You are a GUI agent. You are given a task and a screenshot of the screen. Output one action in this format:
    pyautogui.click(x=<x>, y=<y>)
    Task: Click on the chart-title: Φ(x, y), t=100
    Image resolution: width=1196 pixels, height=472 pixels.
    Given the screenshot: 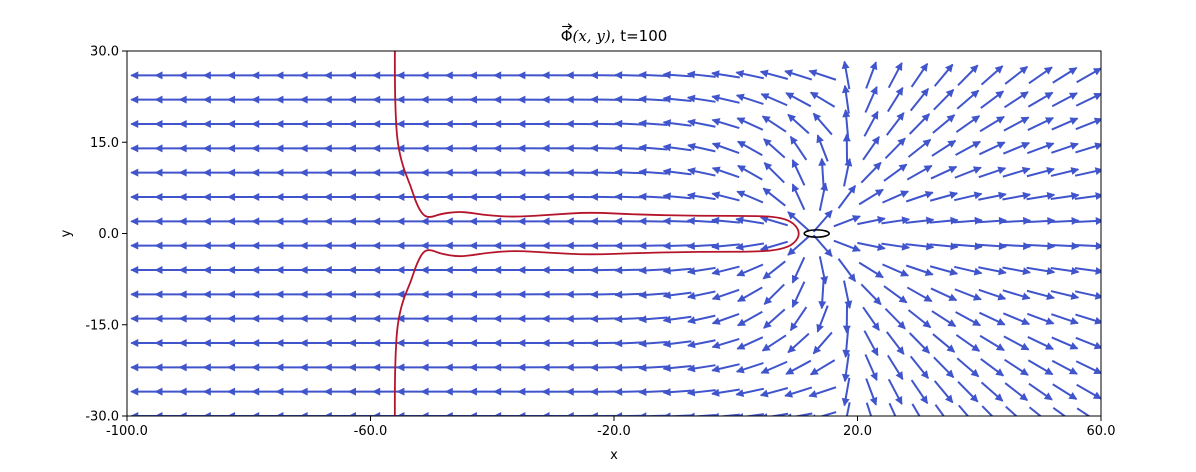 What is the action you would take?
    pyautogui.click(x=614, y=34)
    